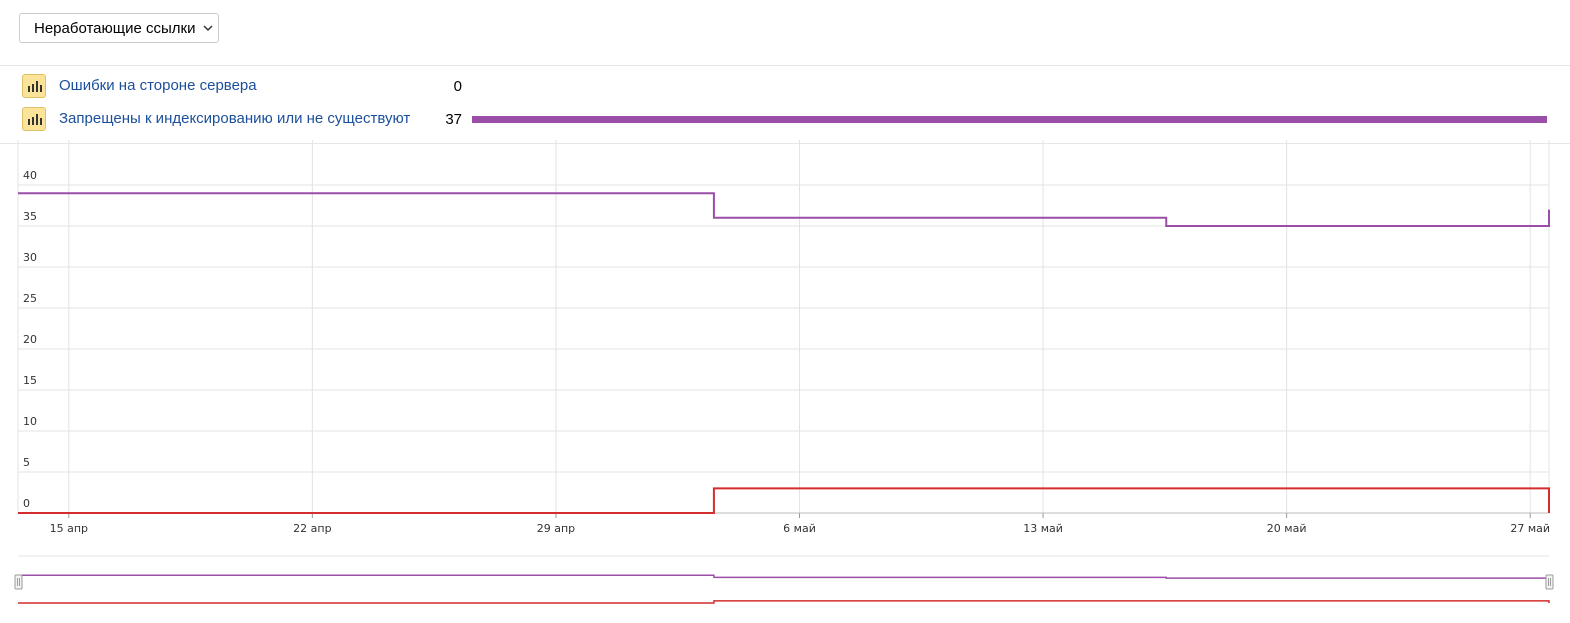 The image size is (1570, 623). What do you see at coordinates (1549, 582) in the screenshot?
I see `navigator-handle-right` at bounding box center [1549, 582].